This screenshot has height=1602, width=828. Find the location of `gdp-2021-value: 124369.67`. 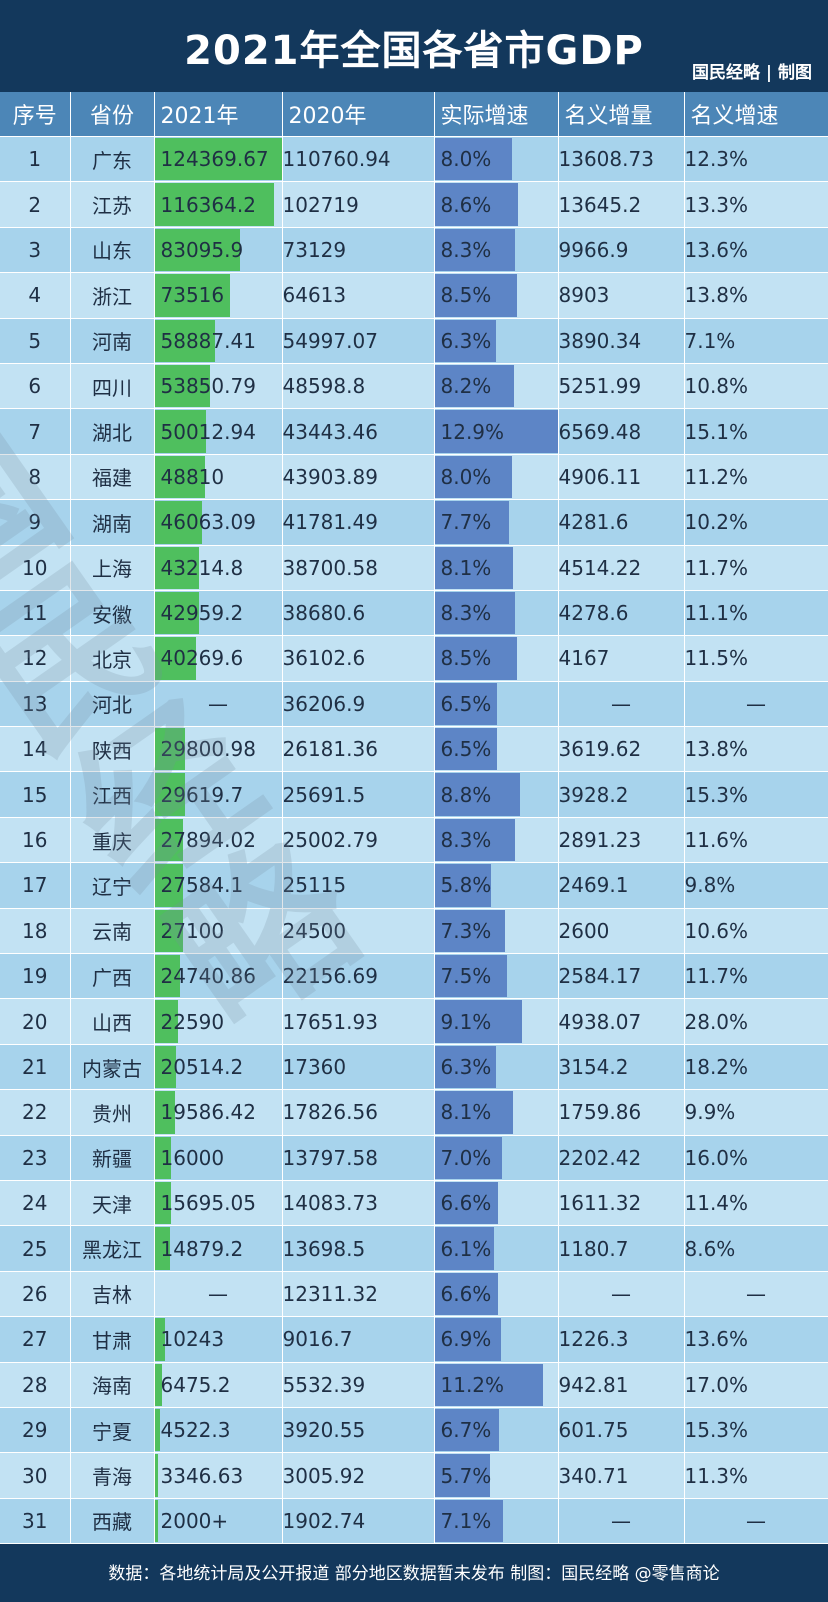

gdp-2021-value: 124369.67 is located at coordinates (214, 159).